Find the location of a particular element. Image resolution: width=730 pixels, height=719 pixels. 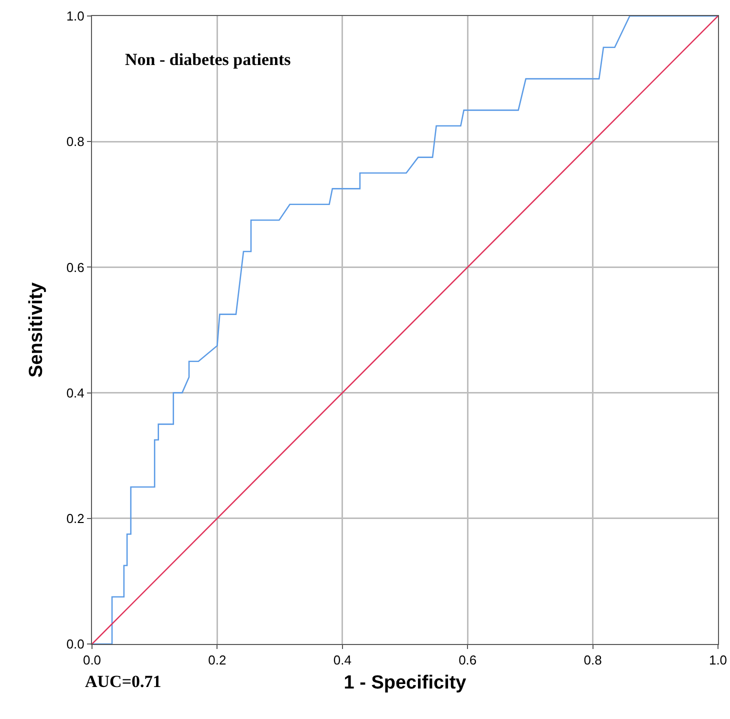

annotation: Non - diabetes patients is located at coordinates (208, 59).